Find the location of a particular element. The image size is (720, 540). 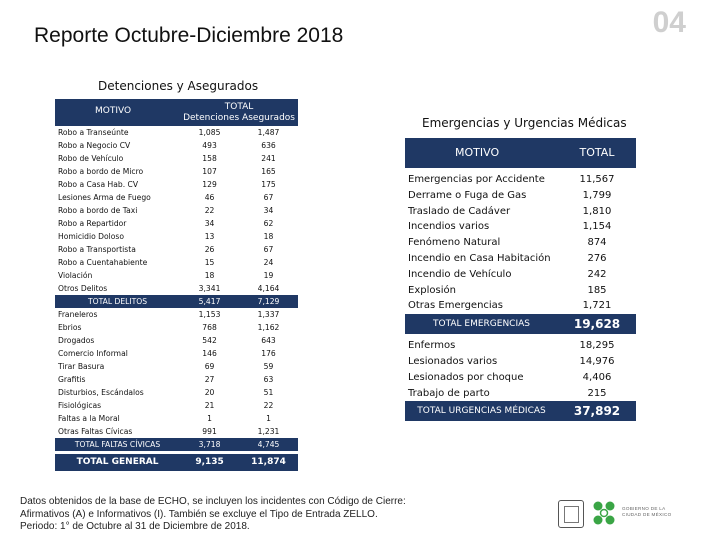

row-motivo: Robo a Repartidor is located at coordinates (92, 223).